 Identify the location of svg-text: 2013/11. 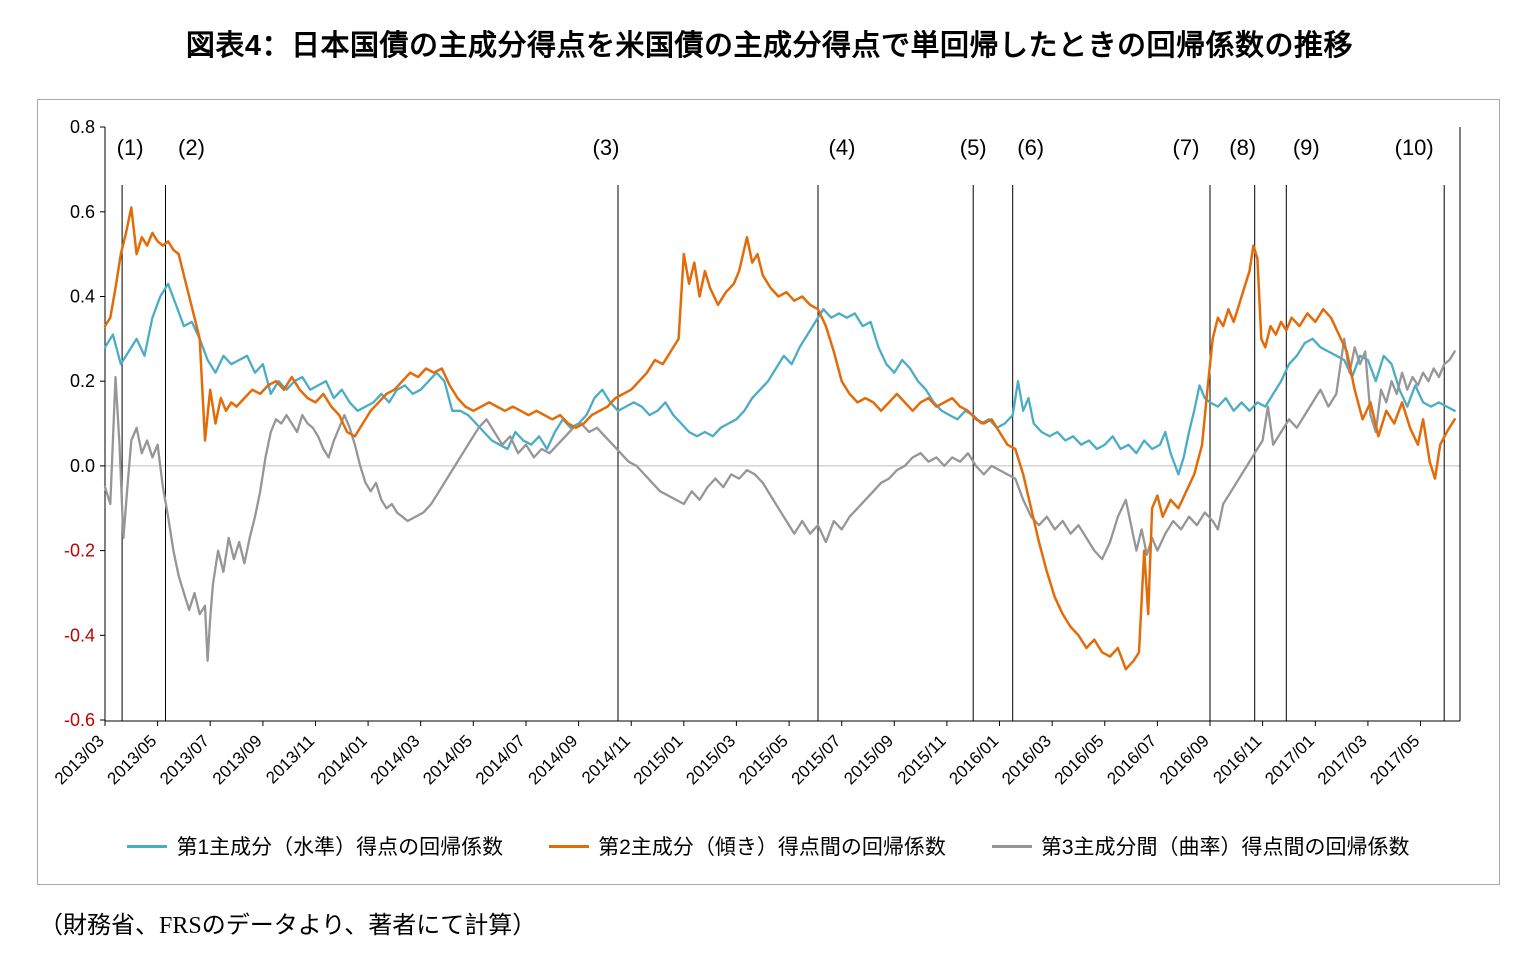
(290, 759).